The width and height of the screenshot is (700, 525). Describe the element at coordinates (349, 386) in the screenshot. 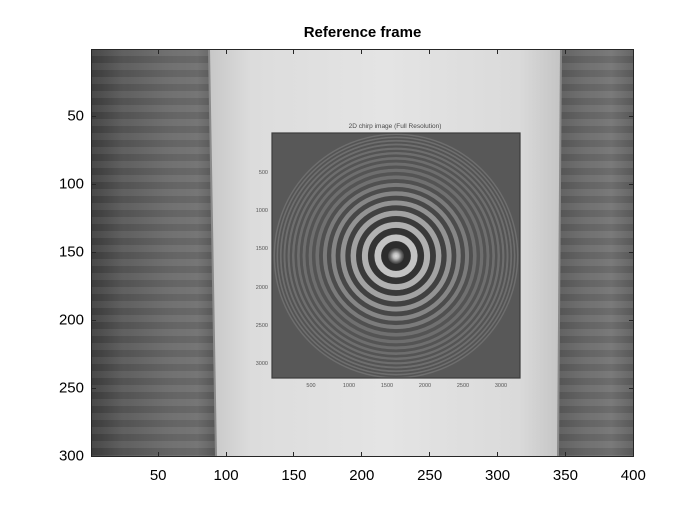

I see `photo-x-tick-label: 1000` at that location.